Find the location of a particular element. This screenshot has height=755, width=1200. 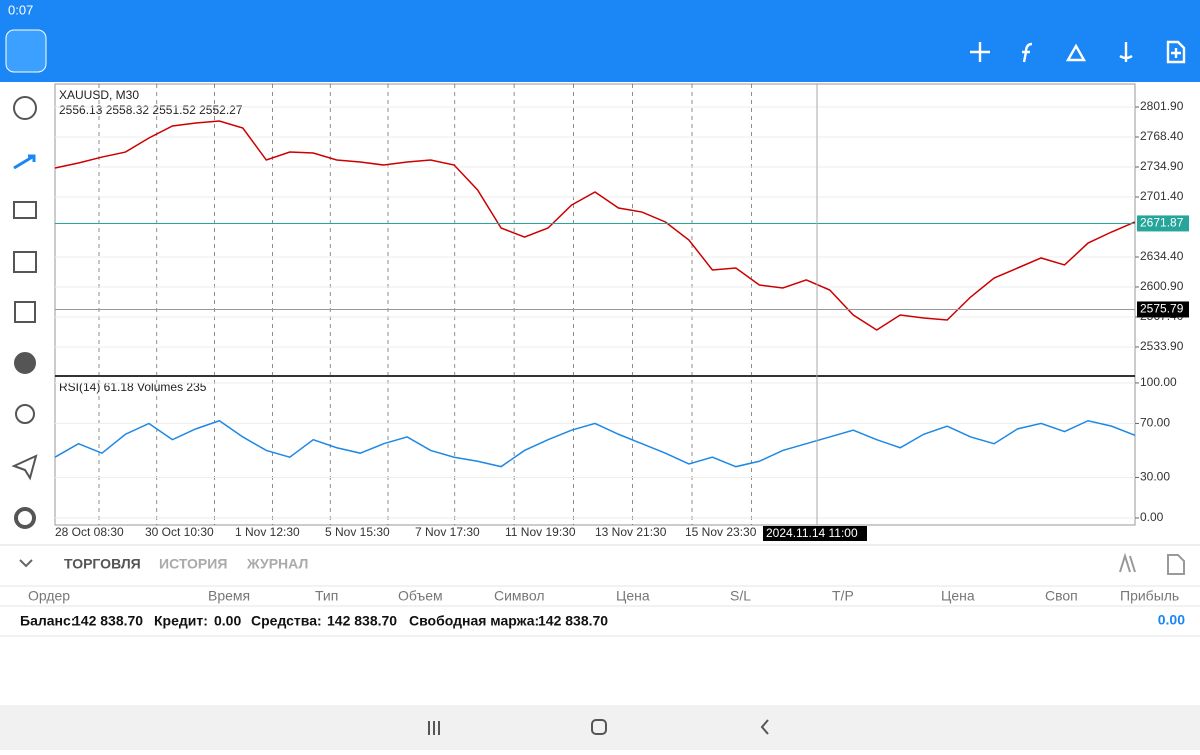

y-tick-label: 2600.90 is located at coordinates (1162, 286).